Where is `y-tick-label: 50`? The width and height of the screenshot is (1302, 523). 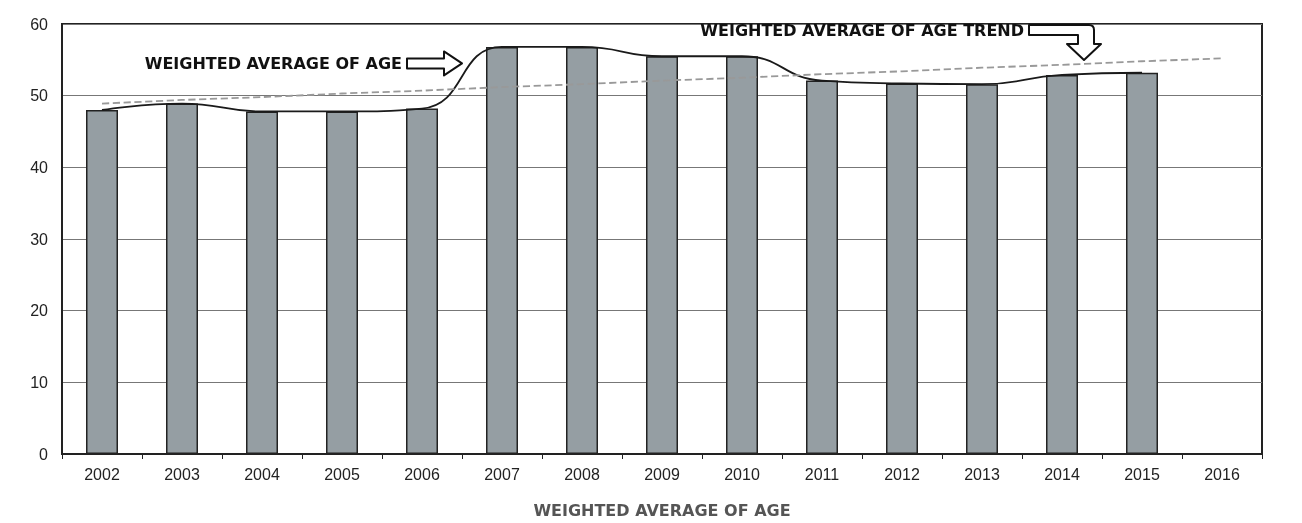
y-tick-label: 50 is located at coordinates (39, 96).